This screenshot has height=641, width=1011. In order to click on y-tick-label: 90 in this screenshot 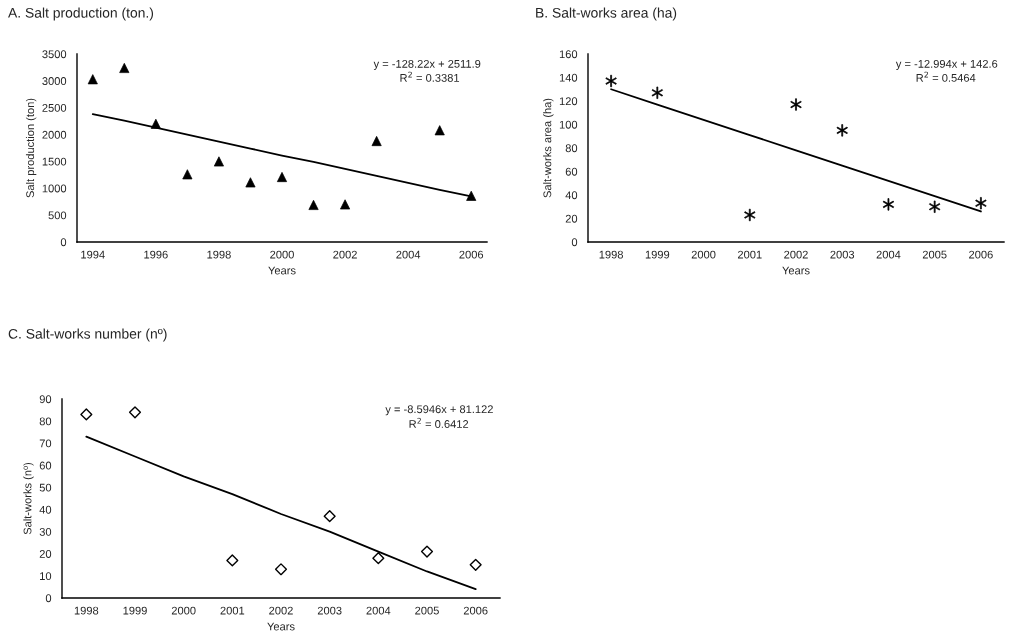, I will do `click(45, 399)`.